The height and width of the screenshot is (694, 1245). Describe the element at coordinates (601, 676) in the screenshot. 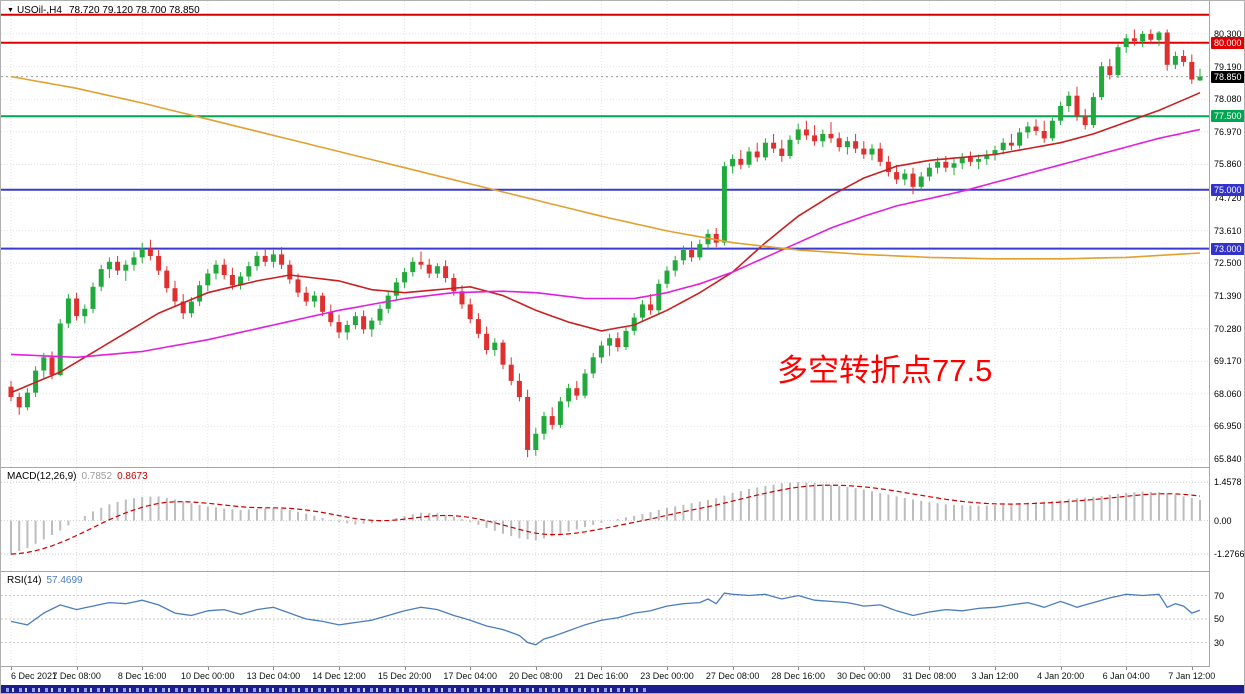

I see `time-label: 21 Dec 16:00` at that location.